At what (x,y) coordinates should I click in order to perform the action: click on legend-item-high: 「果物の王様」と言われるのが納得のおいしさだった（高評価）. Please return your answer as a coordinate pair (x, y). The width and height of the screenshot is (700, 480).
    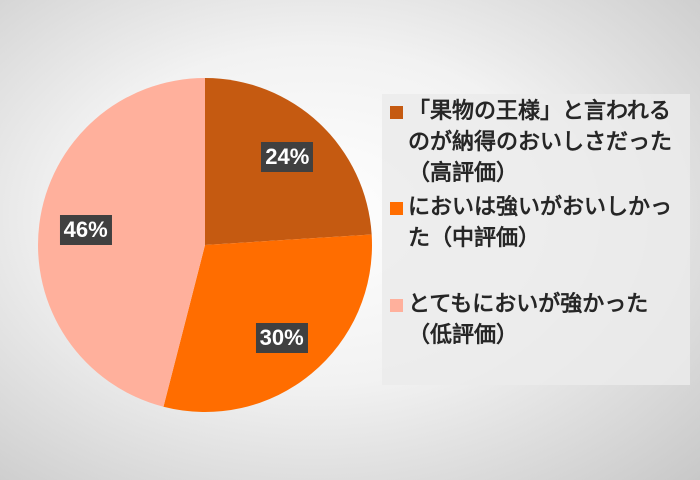
    Looking at the image, I should click on (540, 142).